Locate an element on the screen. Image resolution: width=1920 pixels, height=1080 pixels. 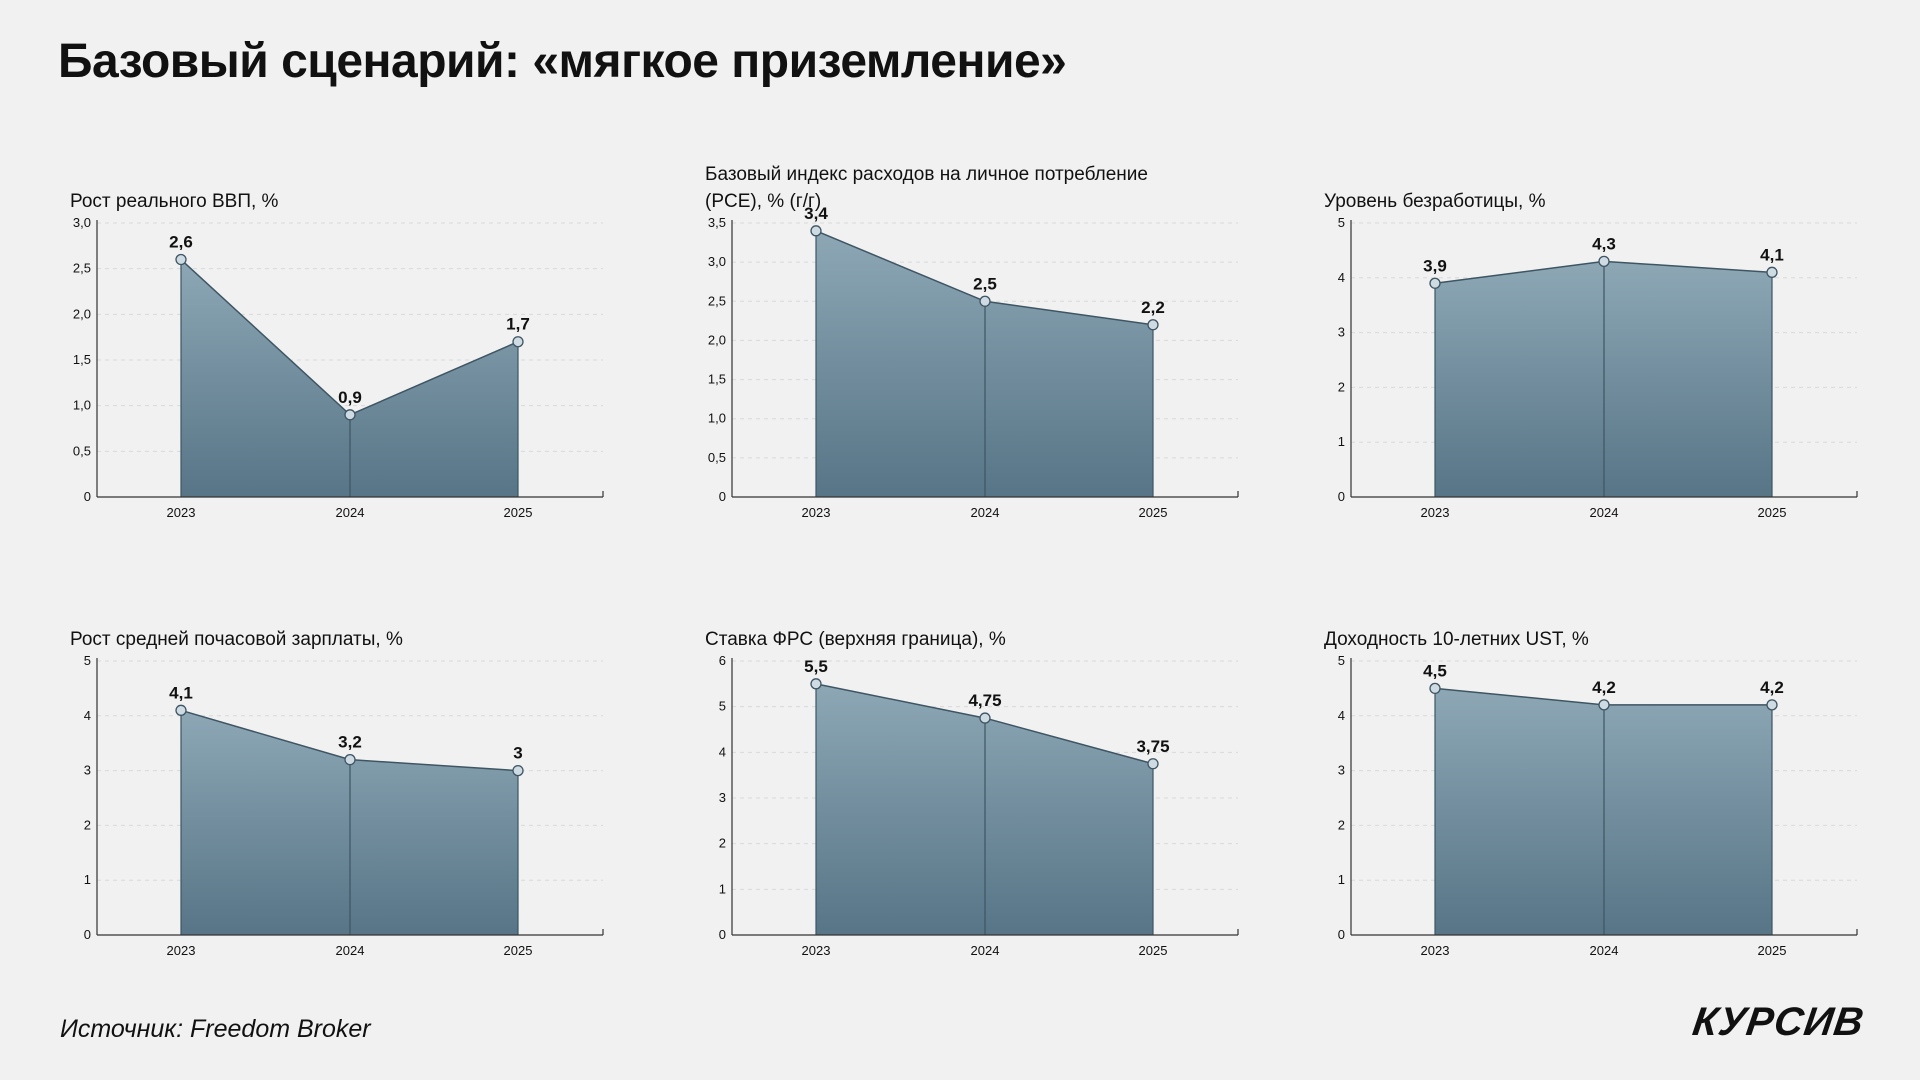
data-label: 4,5 is located at coordinates (1435, 670).